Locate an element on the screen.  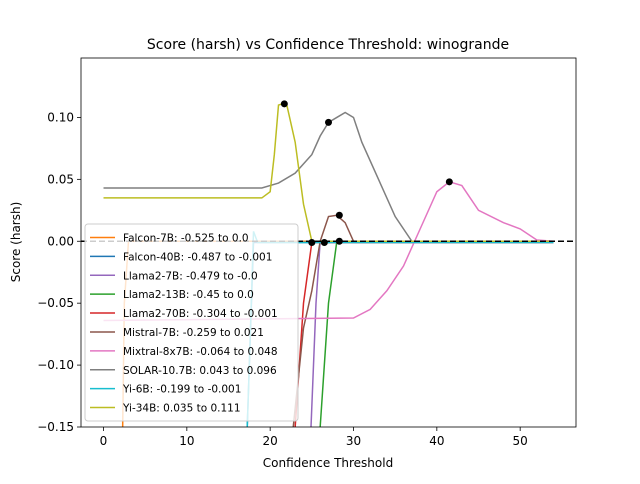
legend-label: Llama2-7B: -0.479 to -0.0 is located at coordinates (190, 276).